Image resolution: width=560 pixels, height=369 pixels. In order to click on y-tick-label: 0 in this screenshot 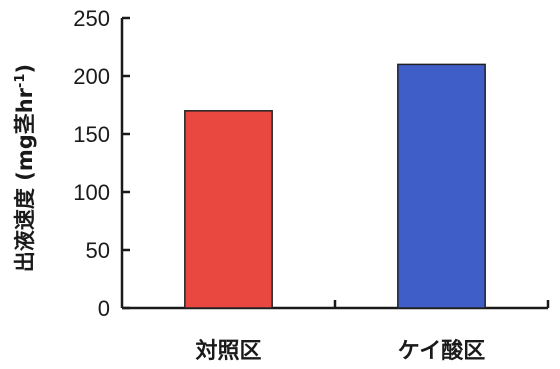, I will do `click(104, 308)`.